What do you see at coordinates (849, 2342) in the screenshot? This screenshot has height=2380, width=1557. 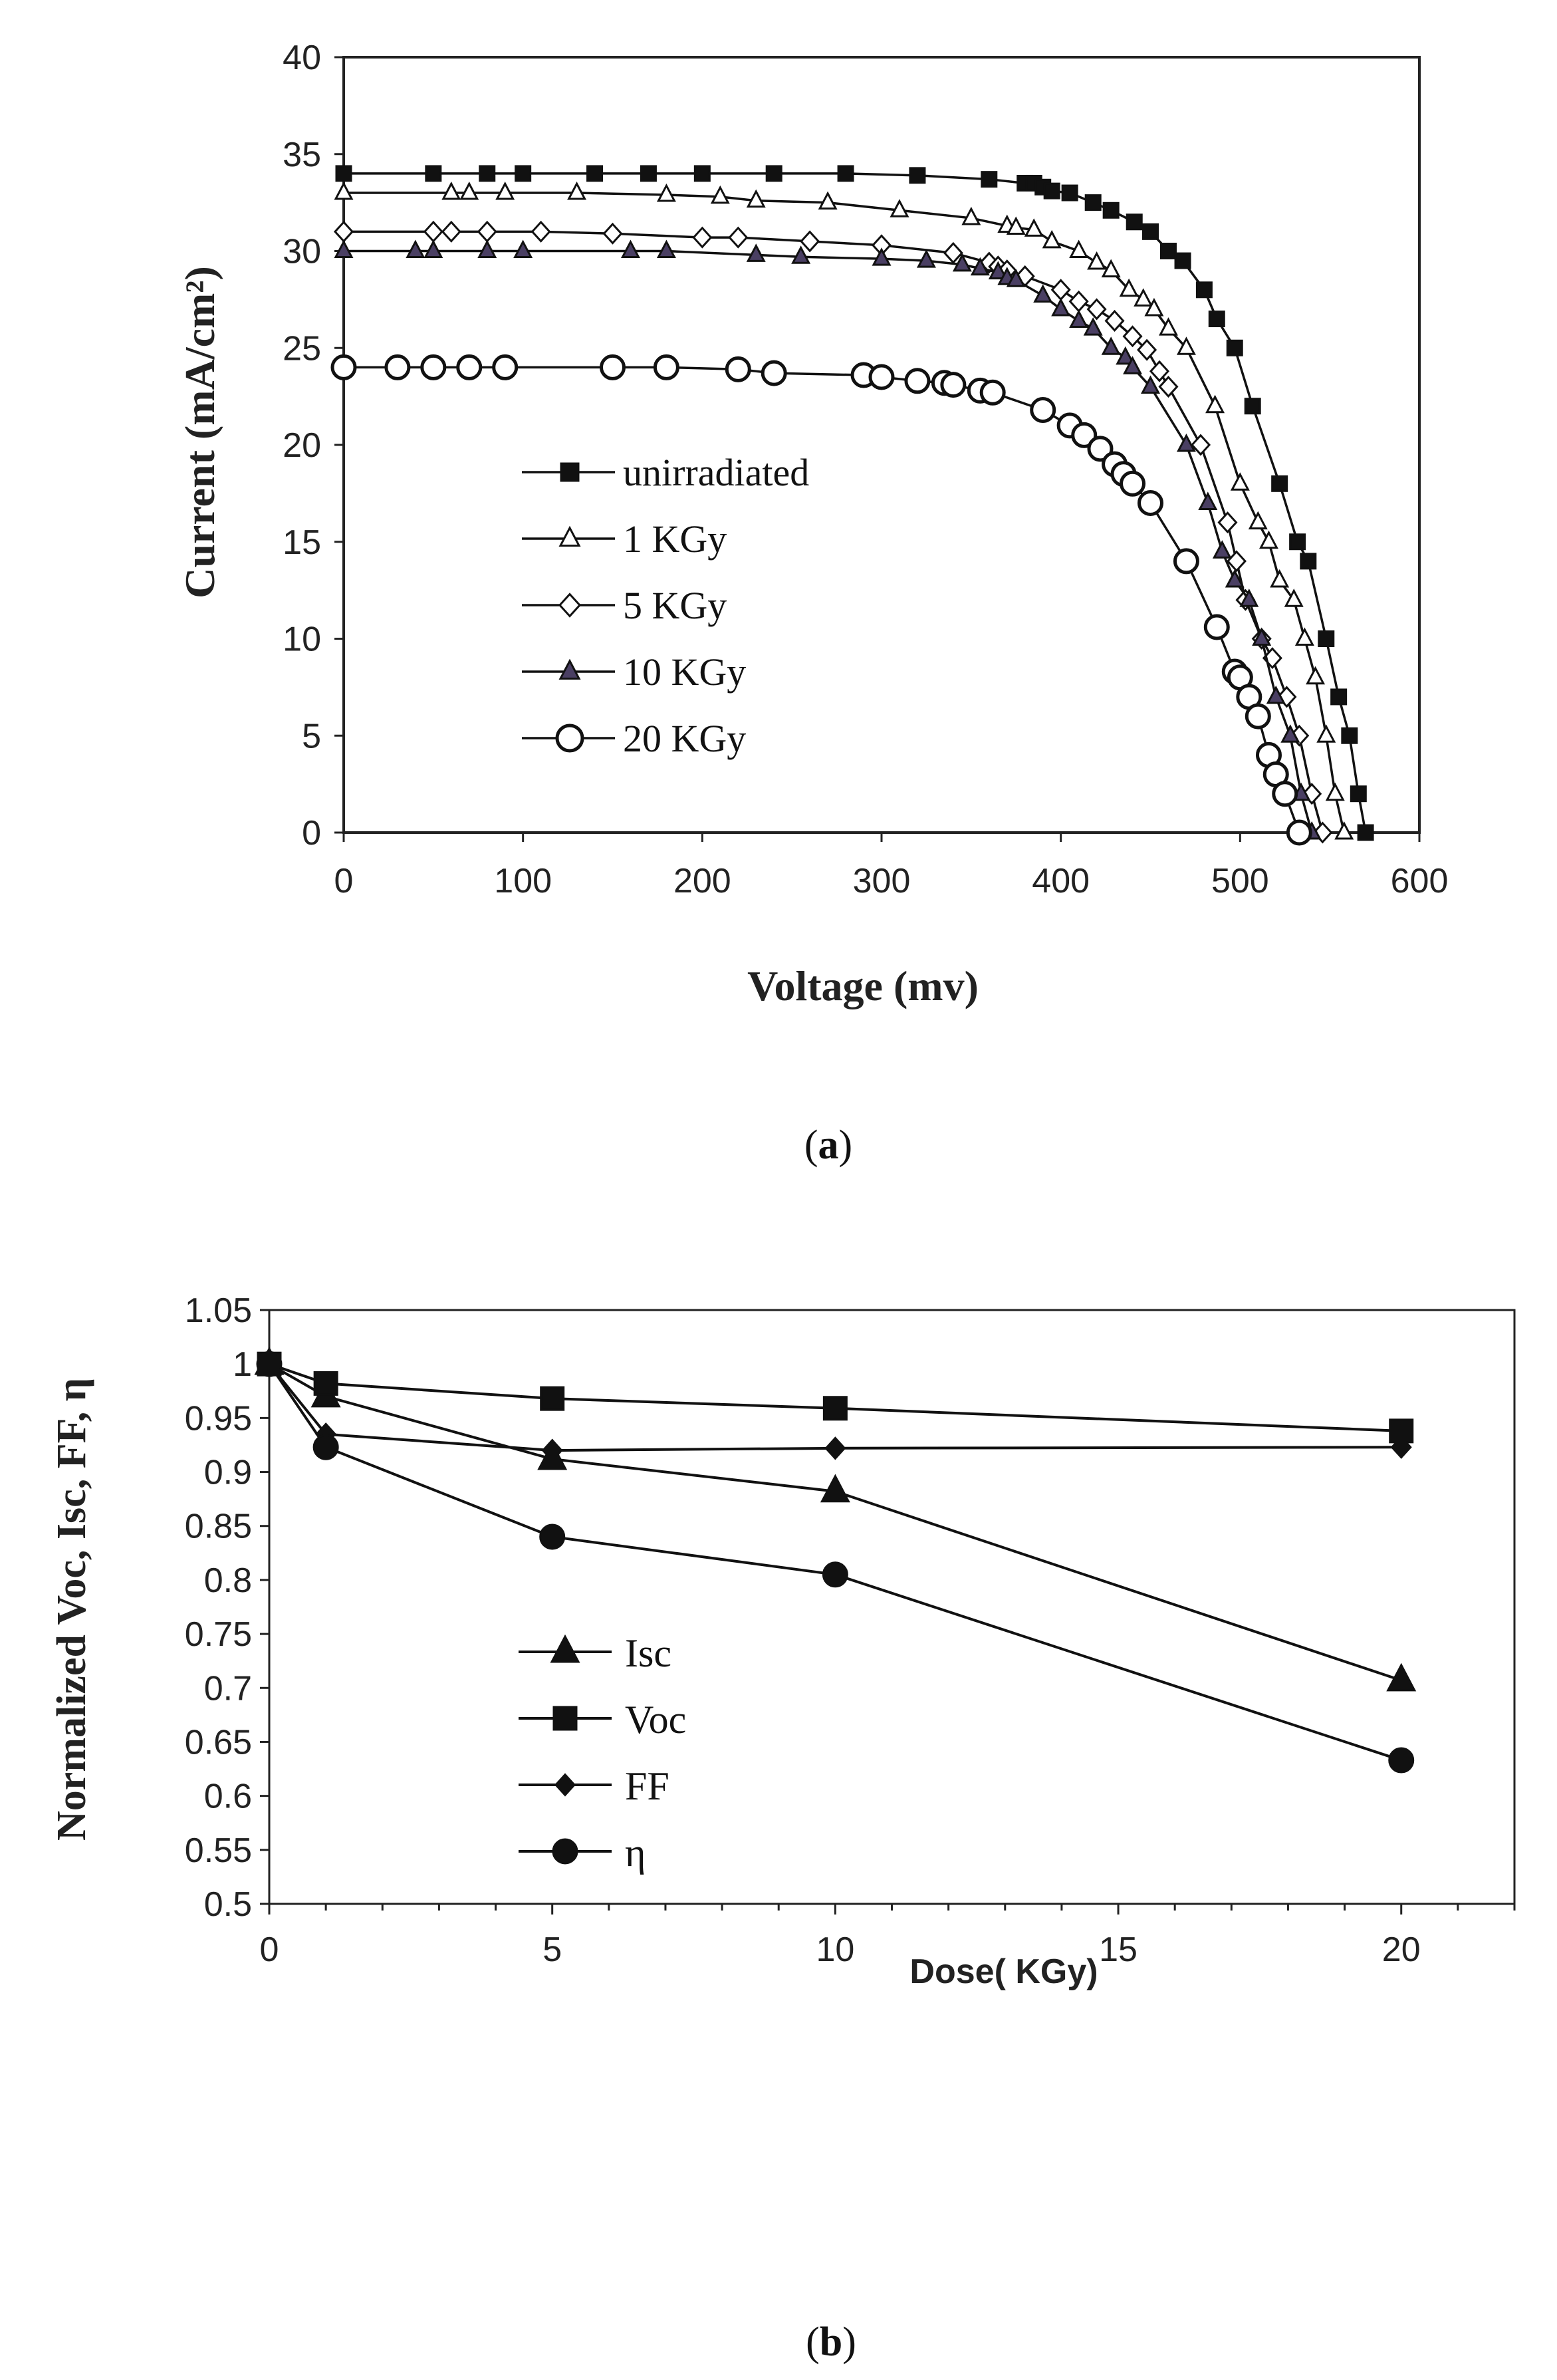 I see `caption-b-close: )` at bounding box center [849, 2342].